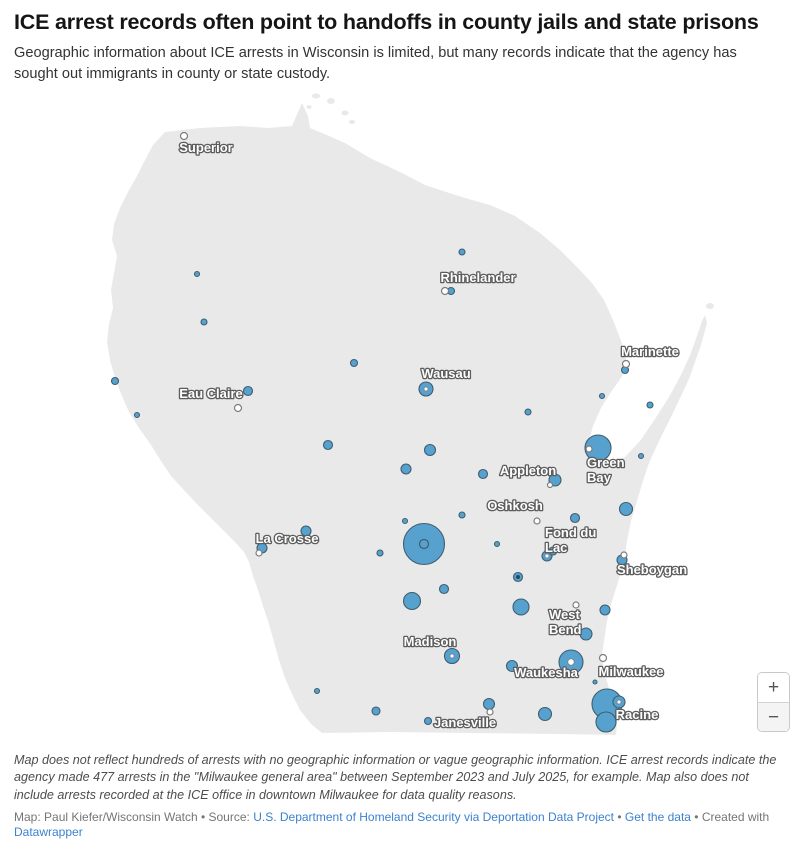 The height and width of the screenshot is (841, 794). Describe the element at coordinates (205, 147) in the screenshot. I see `city-label: Superior` at that location.